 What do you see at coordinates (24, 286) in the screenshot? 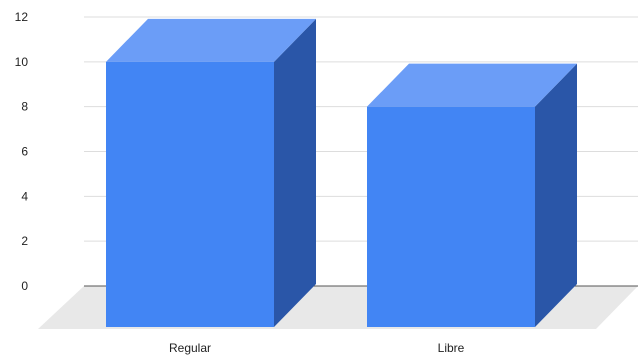
I see `y-tick-label: 0` at bounding box center [24, 286].